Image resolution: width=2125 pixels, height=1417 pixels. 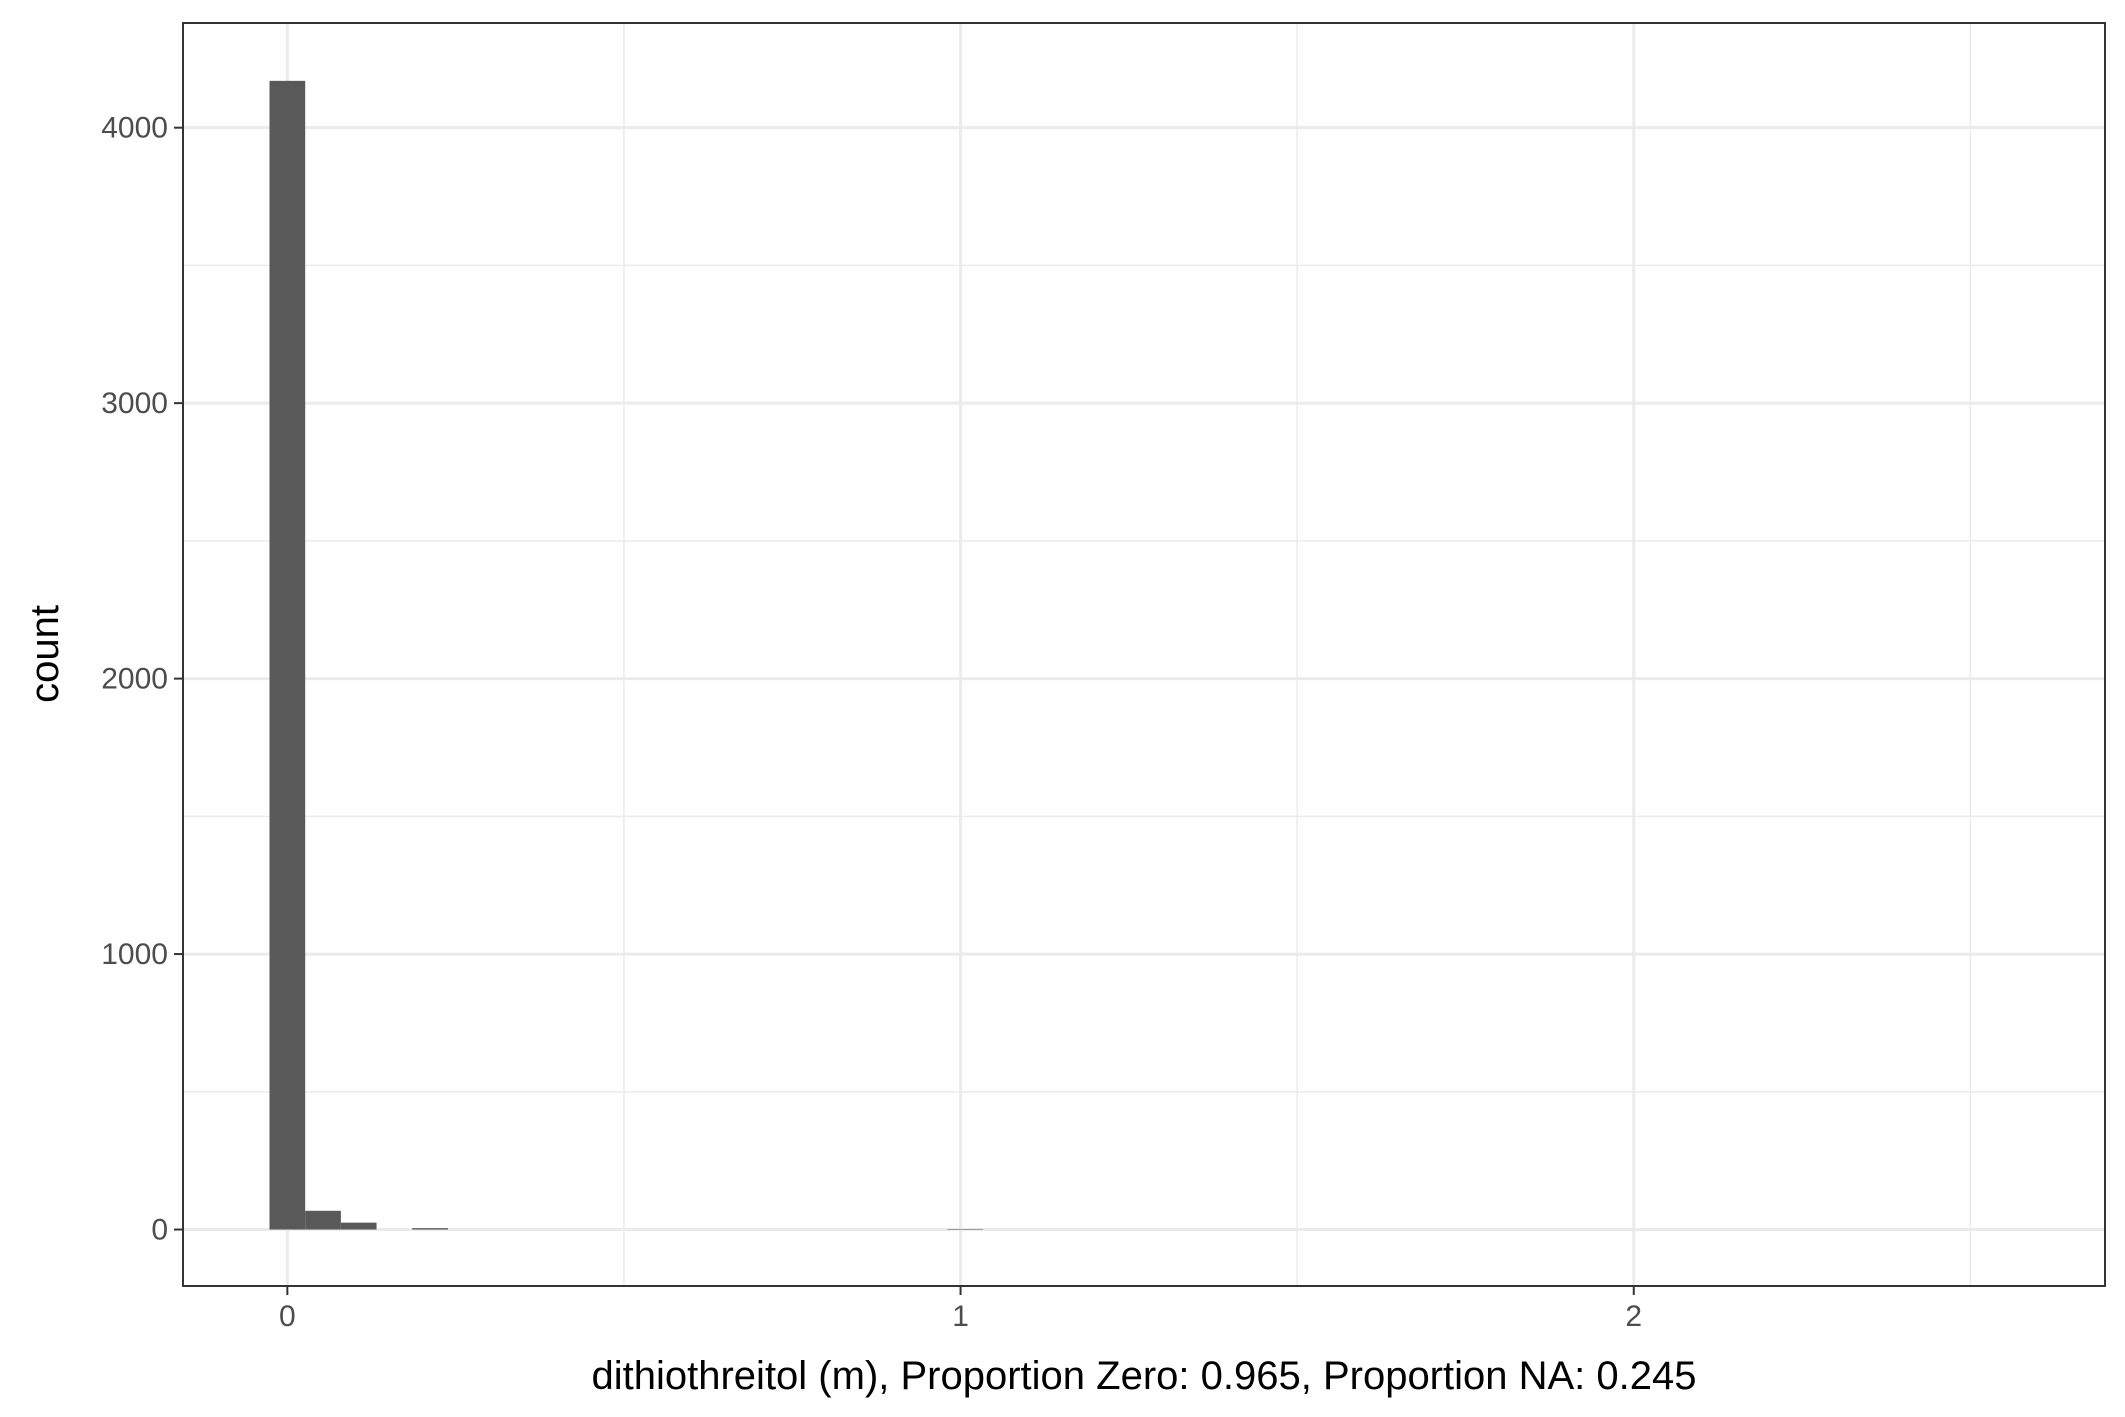 What do you see at coordinates (960, 1316) in the screenshot?
I see `x-tick-label: 1` at bounding box center [960, 1316].